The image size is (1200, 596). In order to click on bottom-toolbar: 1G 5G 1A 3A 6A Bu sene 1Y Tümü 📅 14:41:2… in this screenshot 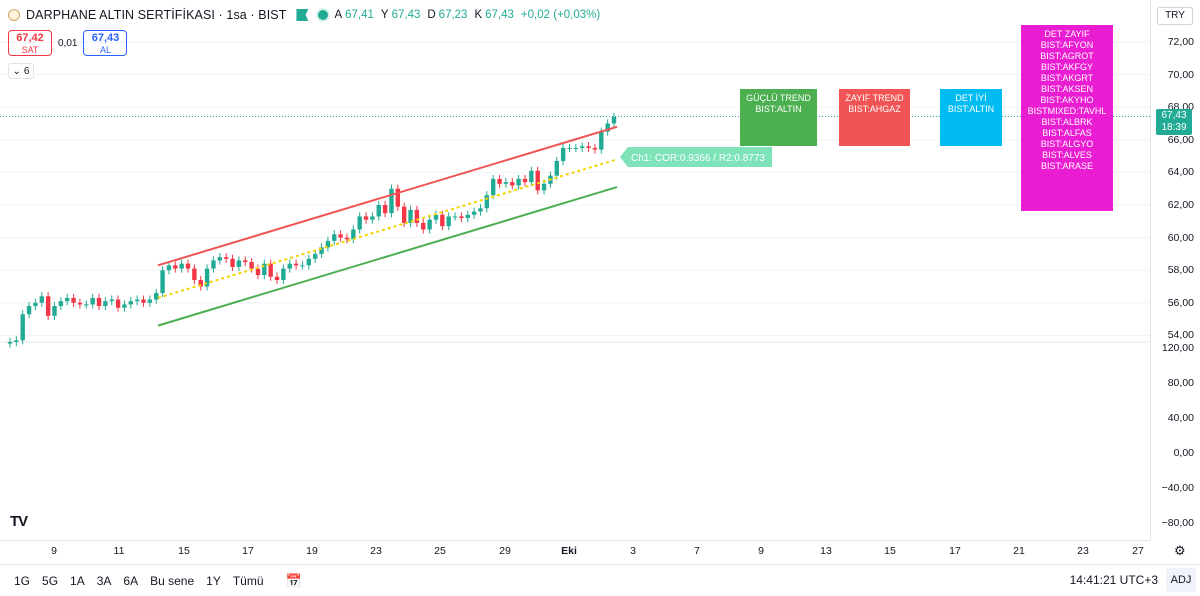, I will do `click(600, 580)`.